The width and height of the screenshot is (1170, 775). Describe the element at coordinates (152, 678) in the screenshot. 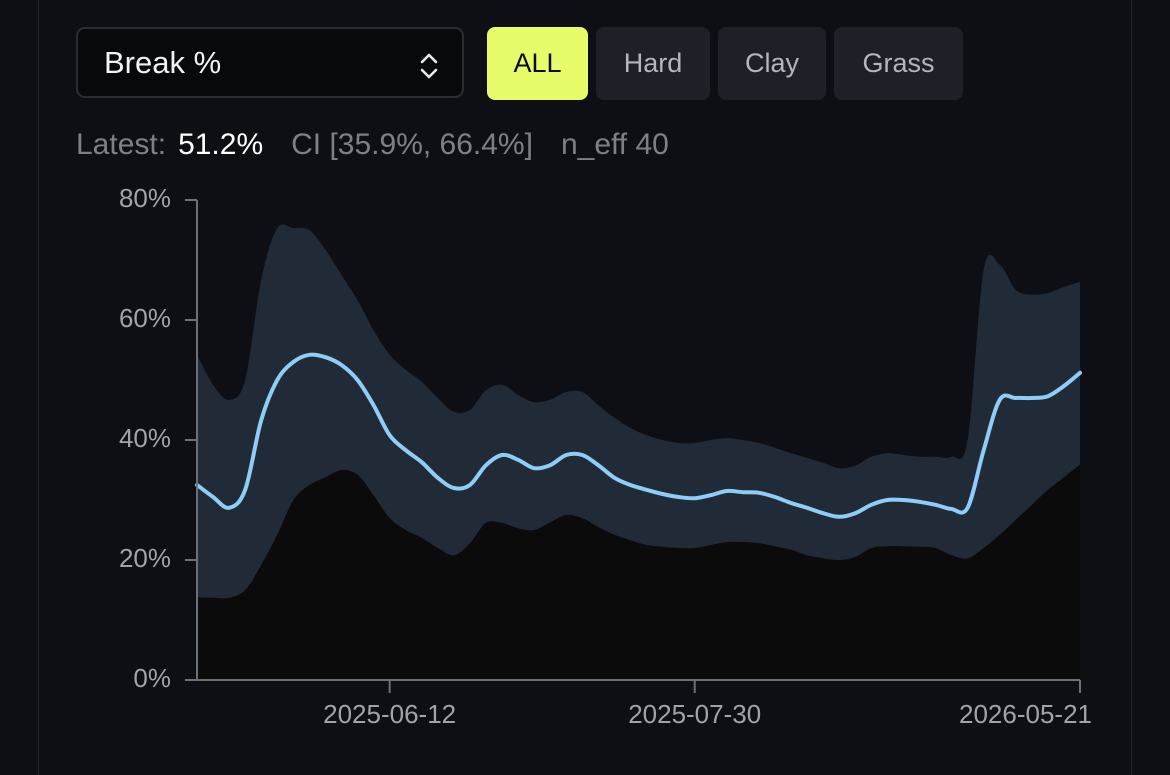

I see `y-tick-label: 0%` at that location.